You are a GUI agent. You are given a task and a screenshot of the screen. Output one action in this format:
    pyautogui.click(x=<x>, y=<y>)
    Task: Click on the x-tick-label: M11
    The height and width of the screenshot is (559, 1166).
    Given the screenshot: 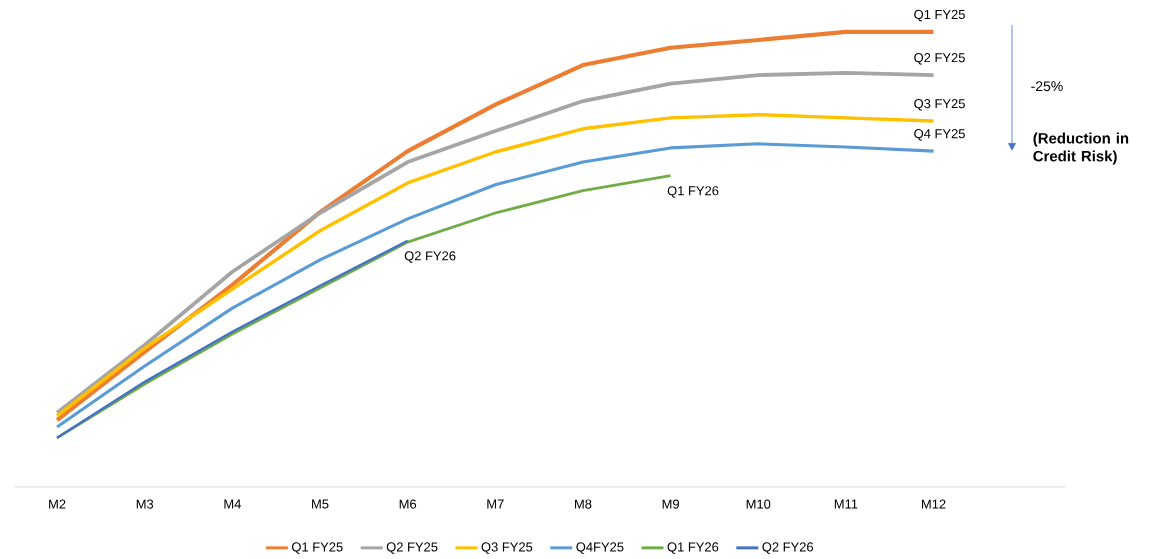 What is the action you would take?
    pyautogui.click(x=846, y=504)
    